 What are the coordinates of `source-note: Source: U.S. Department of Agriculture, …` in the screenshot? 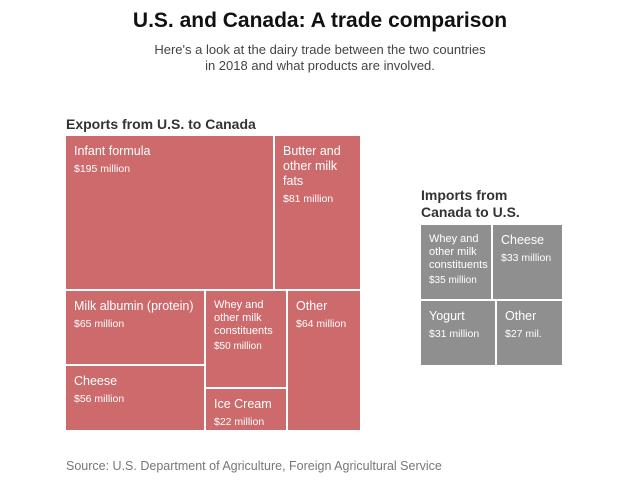 It's located at (254, 466).